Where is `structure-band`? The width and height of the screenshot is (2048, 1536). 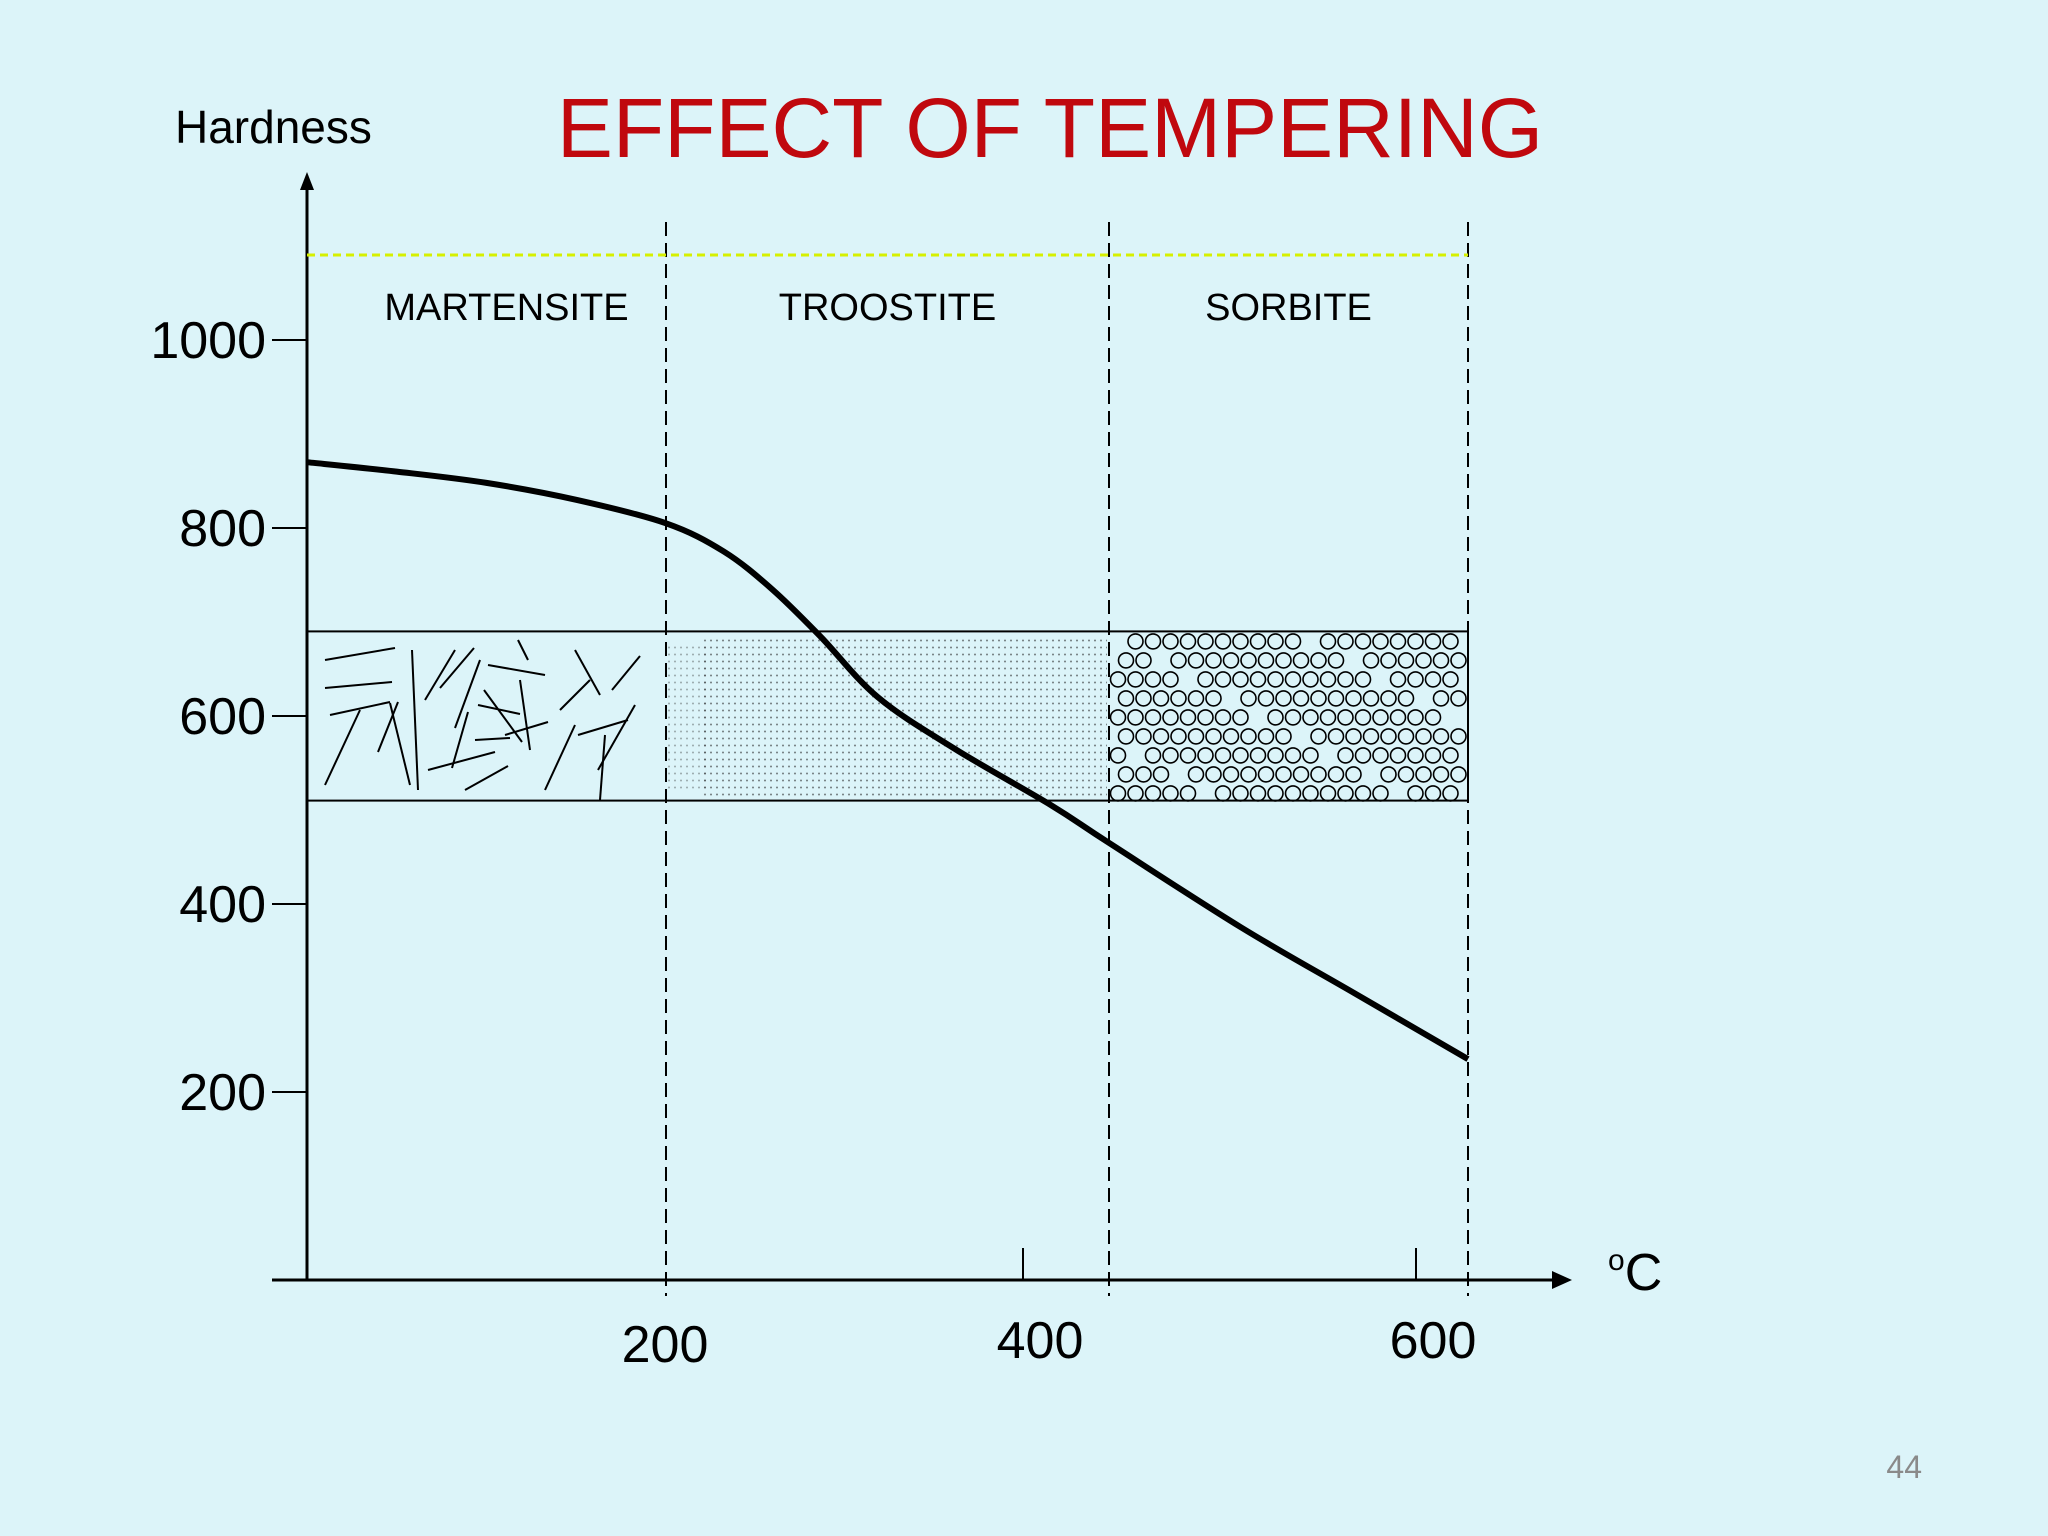 structure-band is located at coordinates (887, 716).